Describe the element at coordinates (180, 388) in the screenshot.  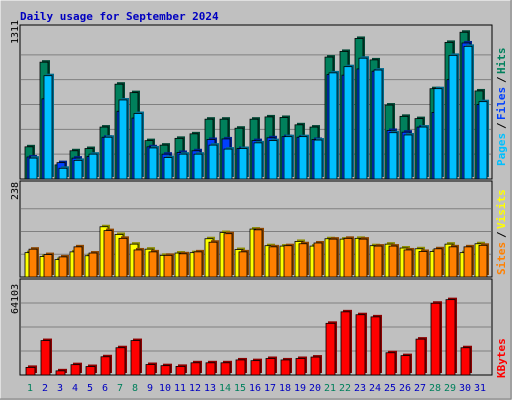
I see `day-label-11: 11` at that location.